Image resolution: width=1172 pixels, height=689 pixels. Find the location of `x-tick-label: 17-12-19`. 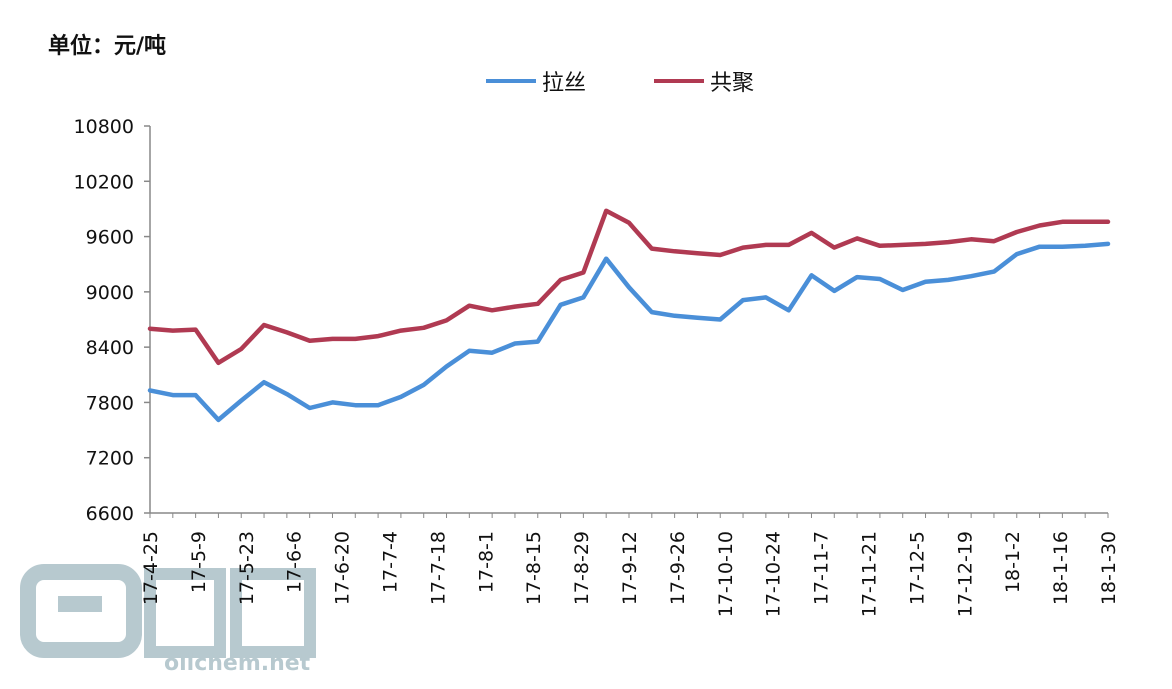

x-tick-label: 17-12-19 is located at coordinates (965, 574).